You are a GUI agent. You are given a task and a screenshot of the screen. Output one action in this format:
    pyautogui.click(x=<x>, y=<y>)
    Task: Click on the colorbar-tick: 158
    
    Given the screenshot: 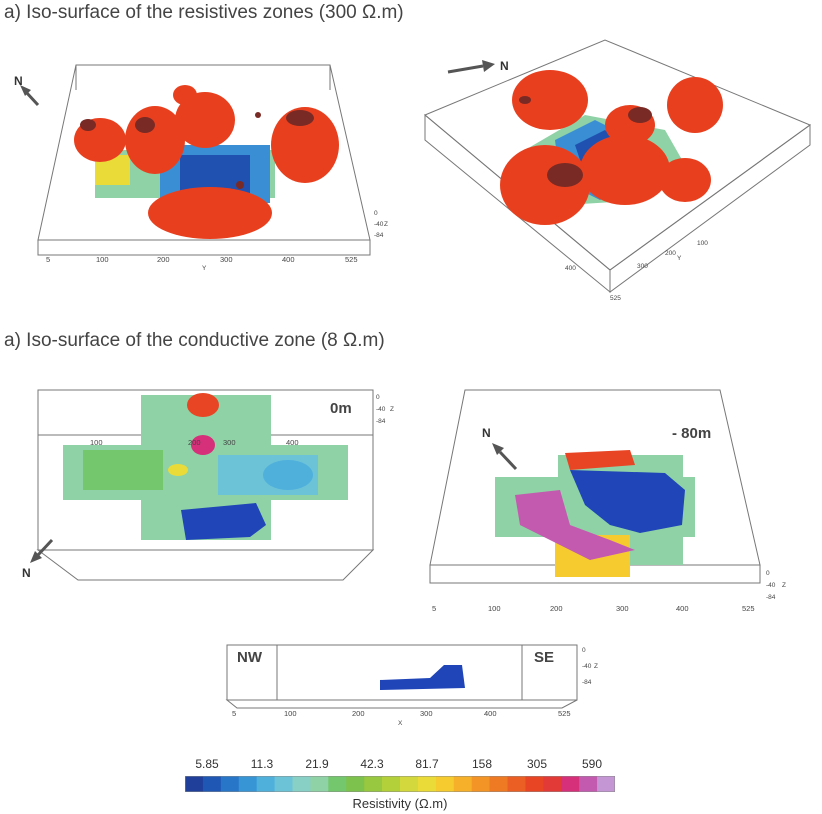 What is the action you would take?
    pyautogui.click(x=482, y=764)
    